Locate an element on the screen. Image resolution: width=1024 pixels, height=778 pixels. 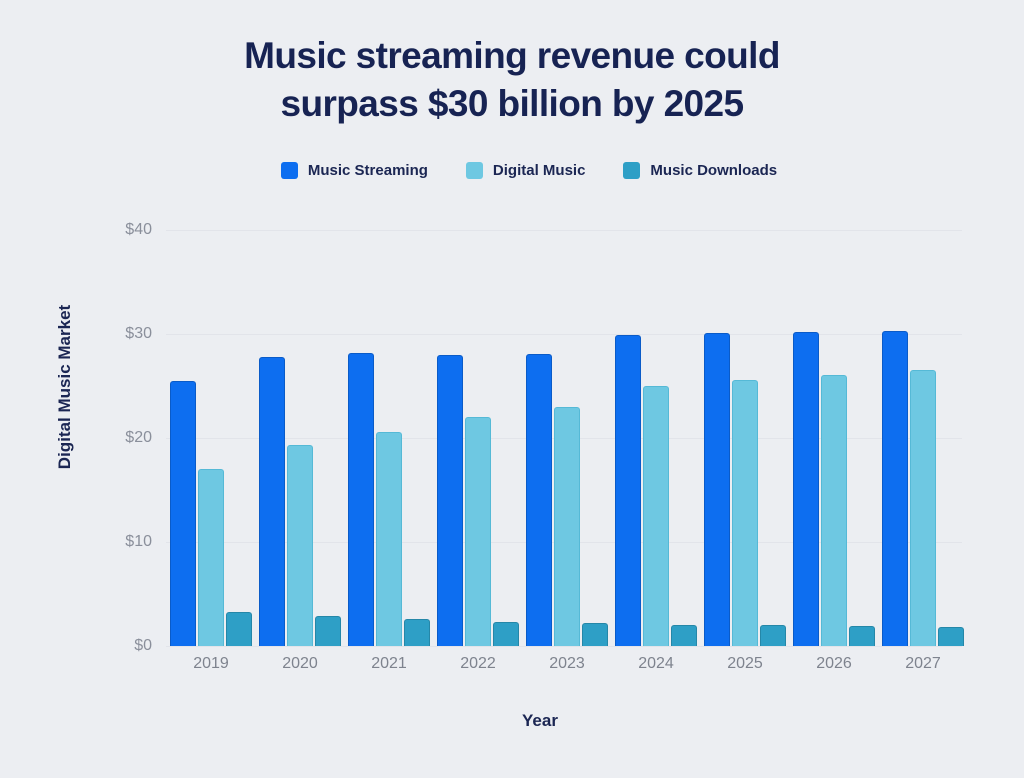
y-tick-label: $20 is located at coordinates (138, 437).